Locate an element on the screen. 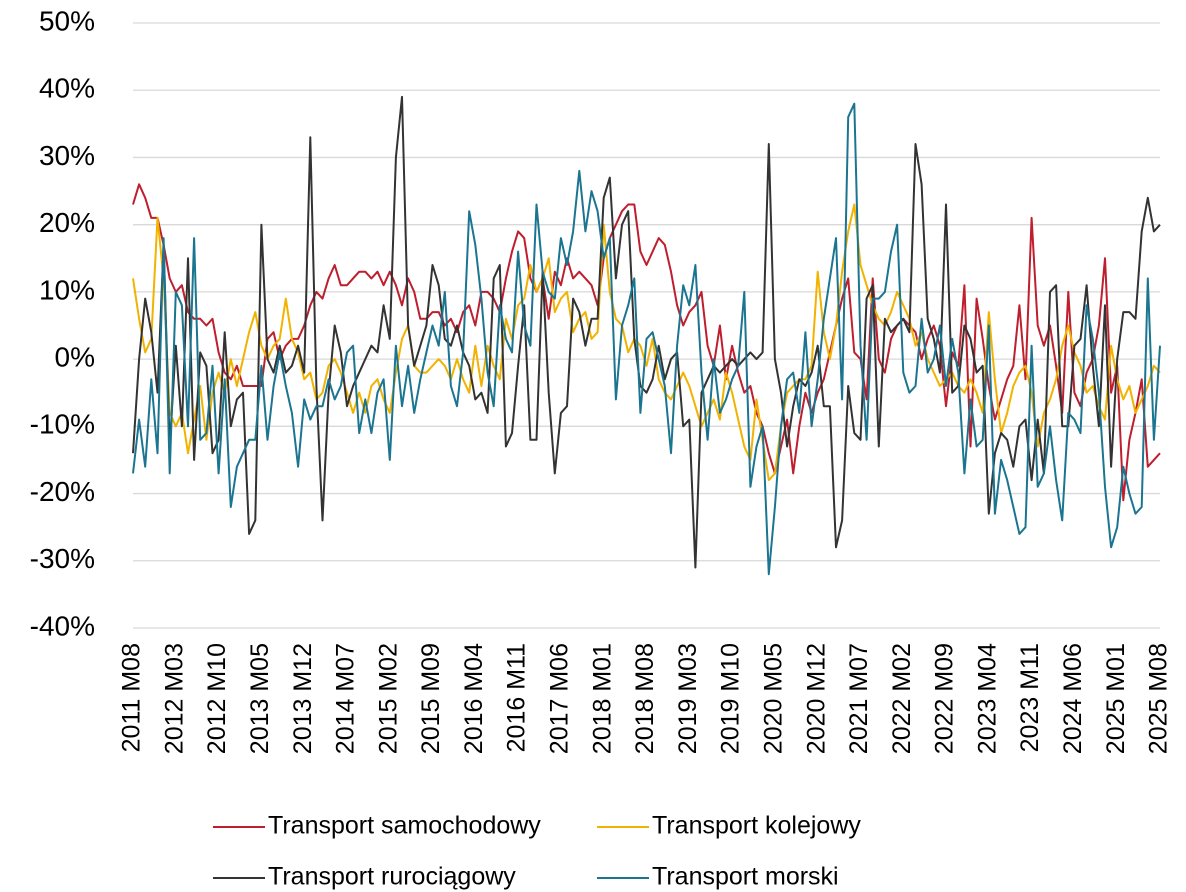 This screenshot has width=1186, height=892. x-tick-label: 2024 M06 is located at coordinates (1073, 698).